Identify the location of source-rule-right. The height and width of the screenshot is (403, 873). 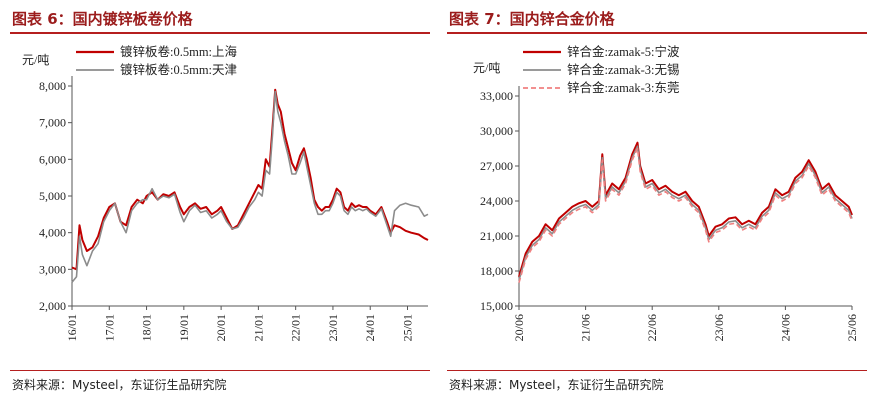
(657, 370).